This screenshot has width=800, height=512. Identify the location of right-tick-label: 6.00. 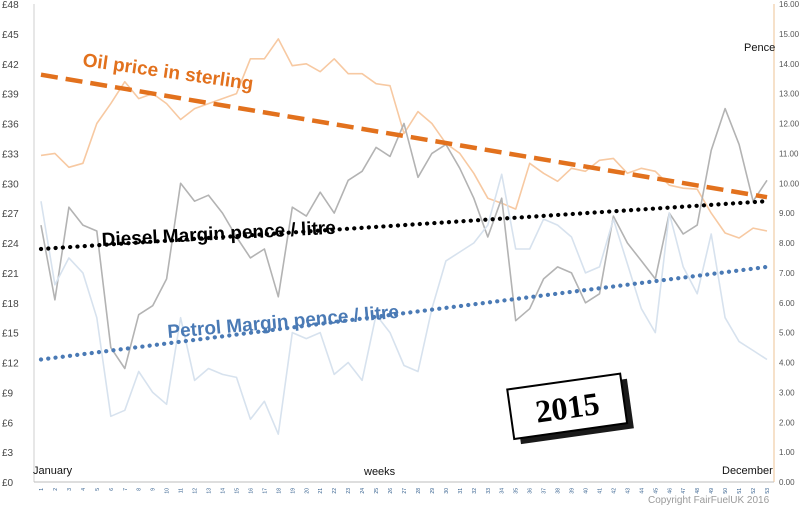
(787, 303).